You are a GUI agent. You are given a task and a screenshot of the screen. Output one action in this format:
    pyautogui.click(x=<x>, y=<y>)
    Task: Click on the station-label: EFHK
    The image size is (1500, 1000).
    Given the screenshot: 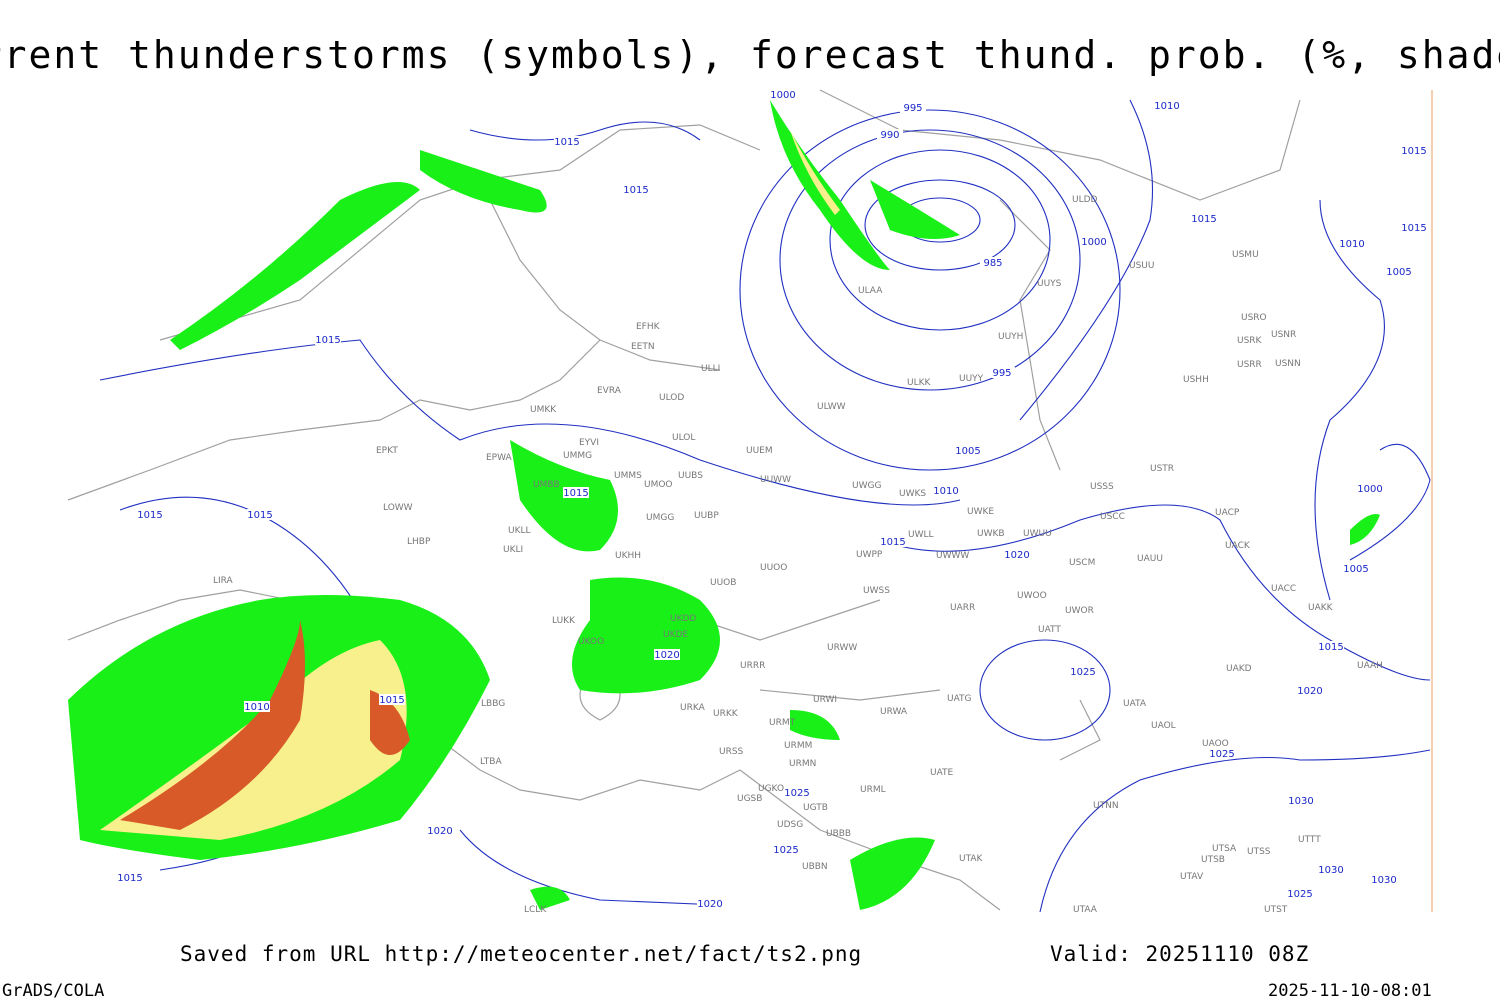 What is the action you would take?
    pyautogui.click(x=648, y=327)
    